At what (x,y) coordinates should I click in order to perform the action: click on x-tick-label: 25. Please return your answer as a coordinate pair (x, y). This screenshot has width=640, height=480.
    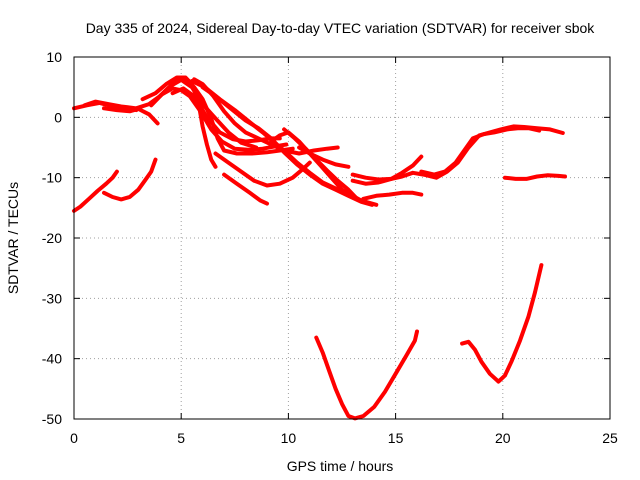
    Looking at the image, I should click on (610, 438).